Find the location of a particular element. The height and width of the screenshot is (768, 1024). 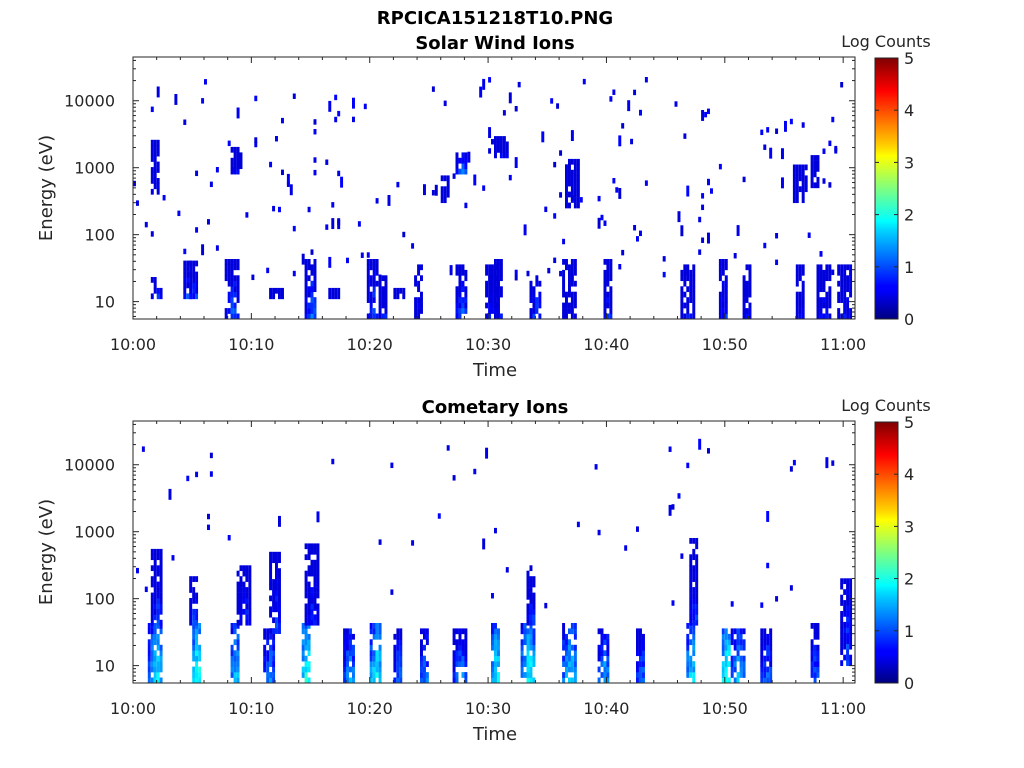

x-tick-label: 10:50 is located at coordinates (725, 344).